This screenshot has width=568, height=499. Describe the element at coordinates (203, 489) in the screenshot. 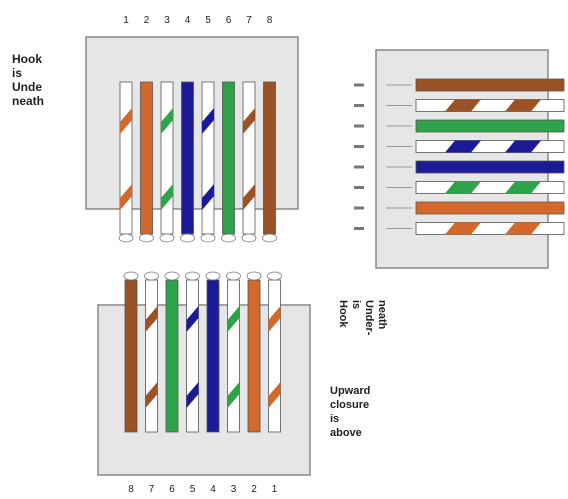

I see `bottom-pin-numbers: 8 7 6 5 4 3 2 1` at that location.